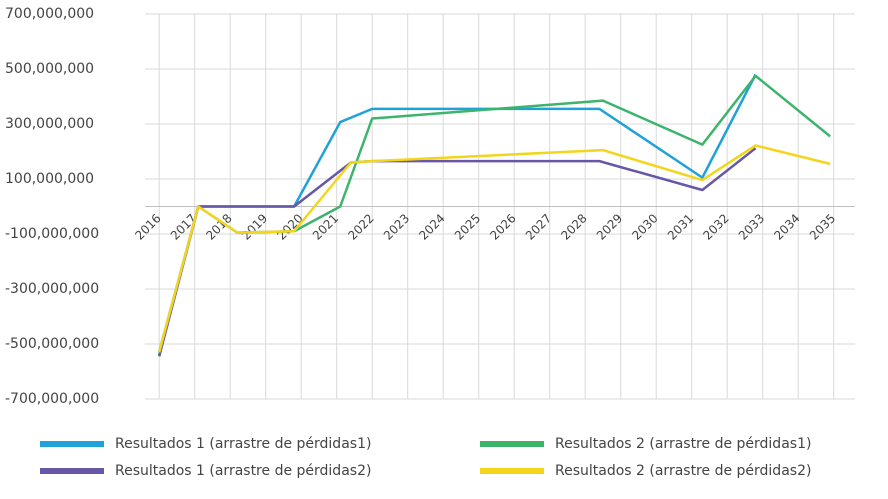 The width and height of the screenshot is (888, 499). What do you see at coordinates (52, 344) in the screenshot?
I see `y-tick-label: -500,000,000` at bounding box center [52, 344].